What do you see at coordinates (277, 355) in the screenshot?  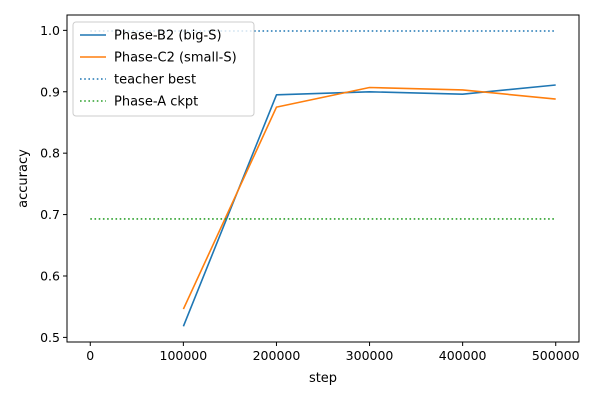 I see `x-tick-label: 200000` at bounding box center [277, 355].